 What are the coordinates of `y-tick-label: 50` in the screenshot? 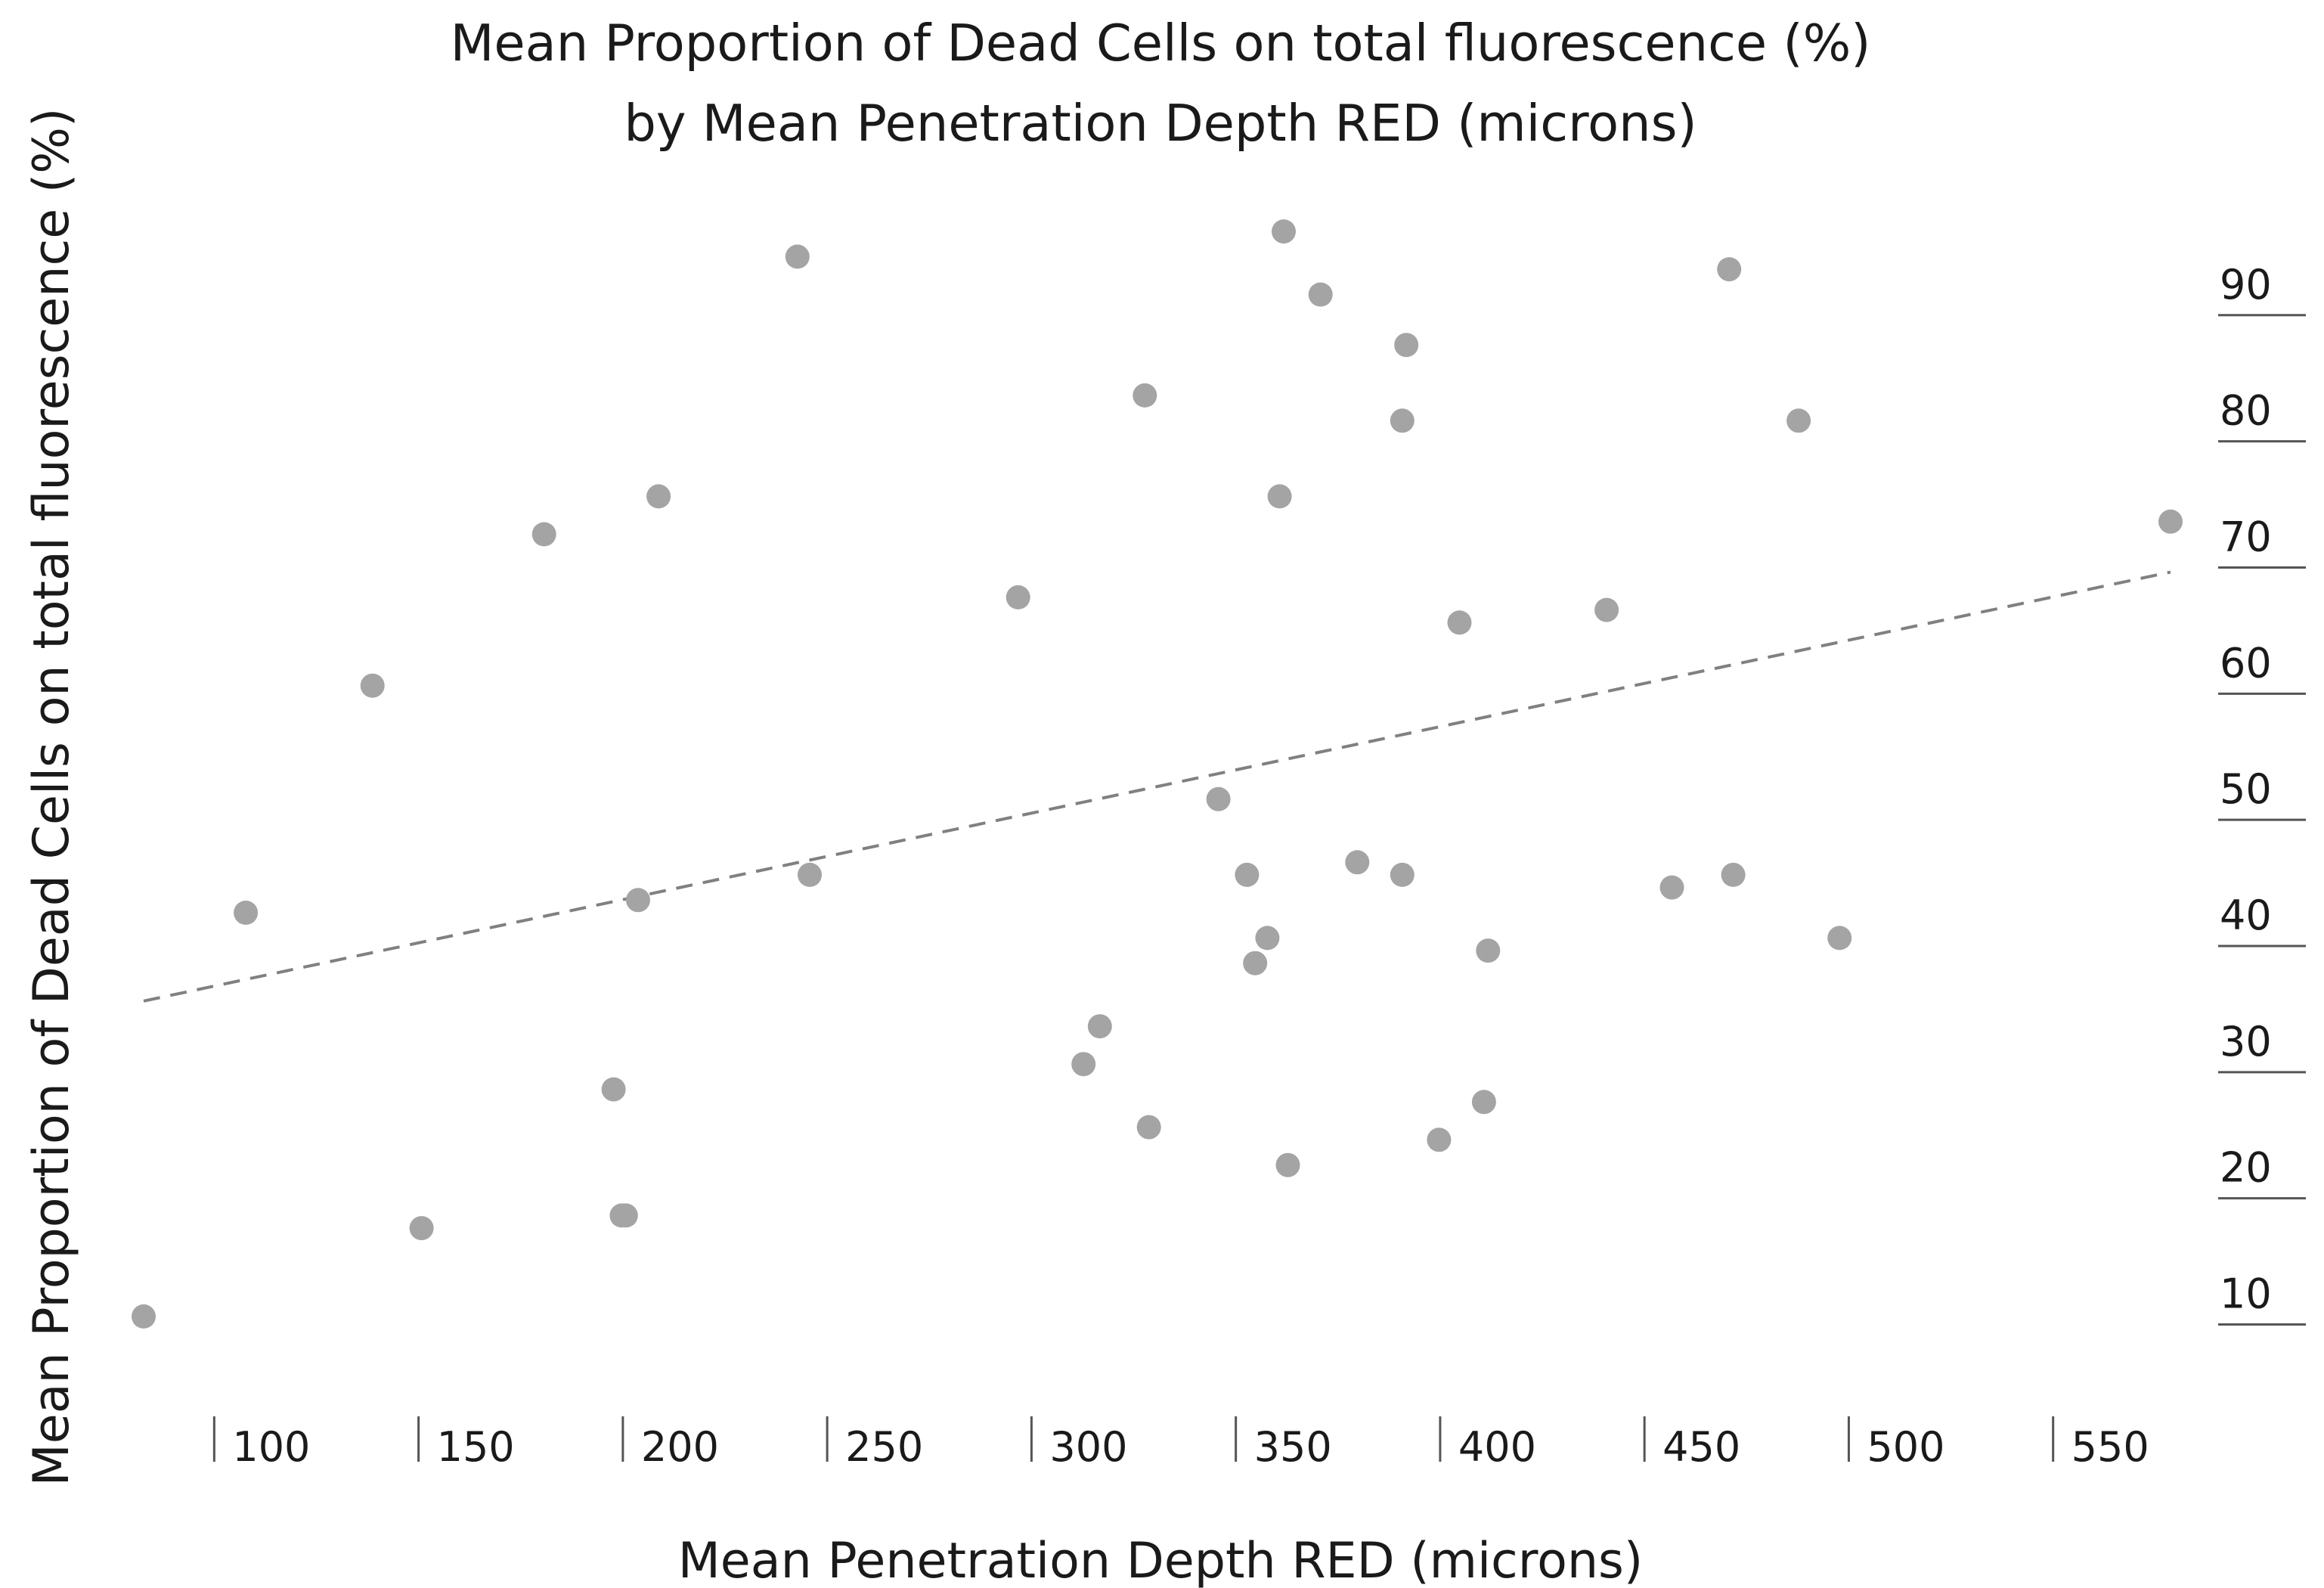 It's located at (2246, 789).